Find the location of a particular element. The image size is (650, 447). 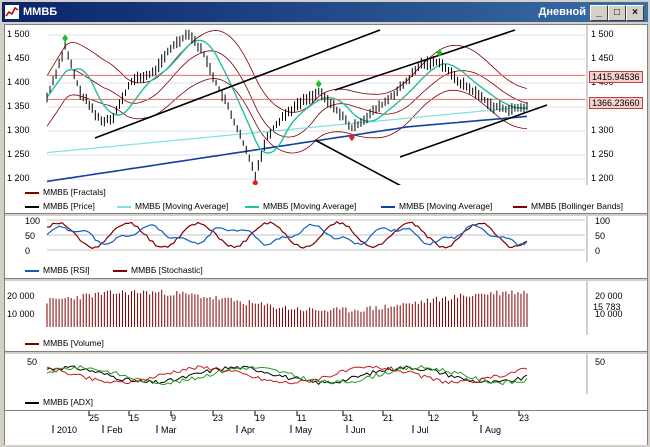

close-button: × is located at coordinates (635, 13).